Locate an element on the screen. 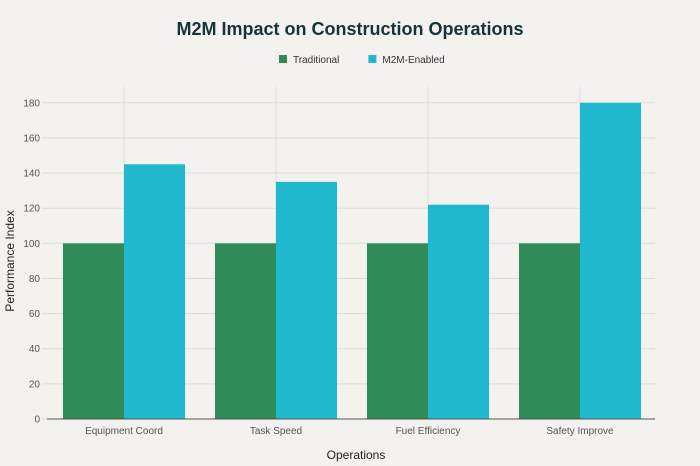 The height and width of the screenshot is (466, 700). legend: Traditional M2M-Enabled is located at coordinates (362, 60).